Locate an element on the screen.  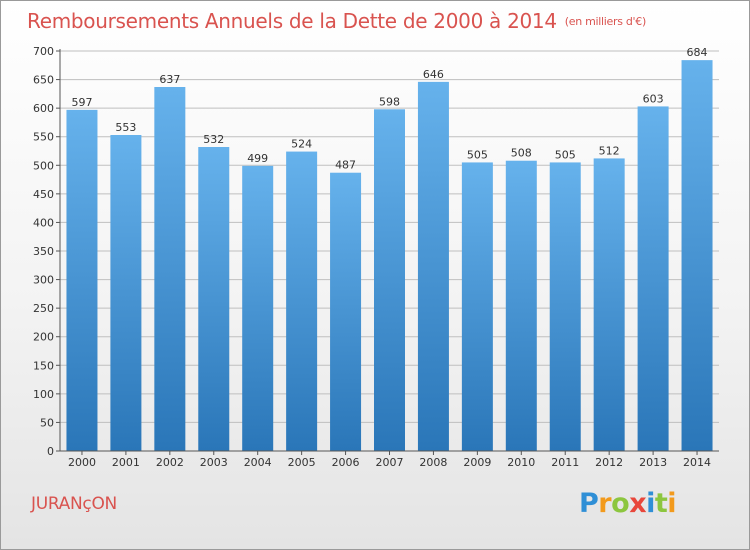
data-label: 603 is located at coordinates (653, 98).